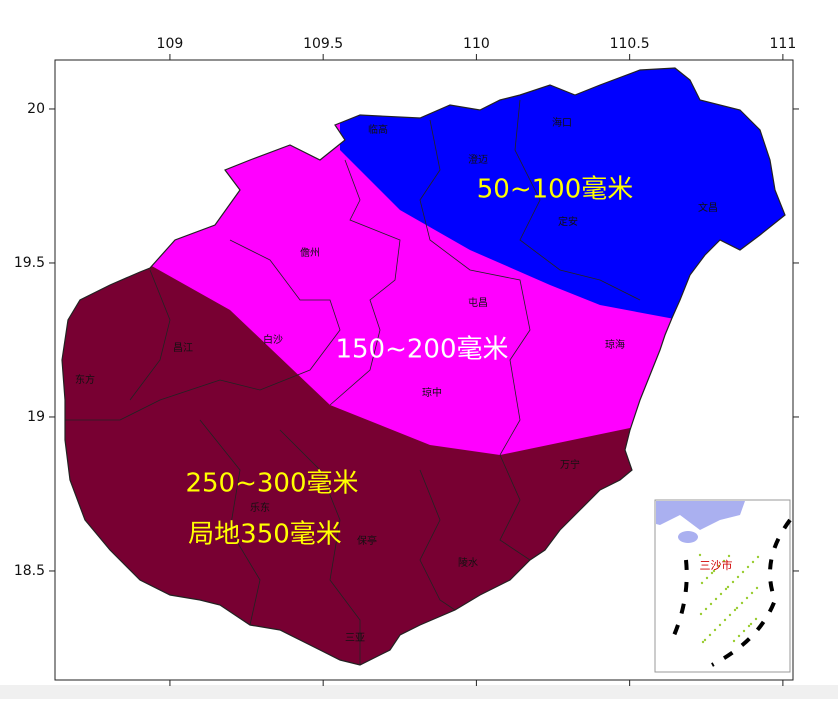 The width and height of the screenshot is (838, 703). I want to click on inset-frame, so click(722, 586).